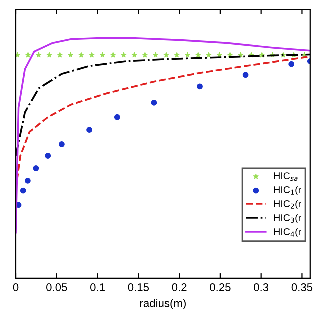 This screenshot has height=320, width=320. I want to click on x-tick-label: 0.25, so click(220, 288).